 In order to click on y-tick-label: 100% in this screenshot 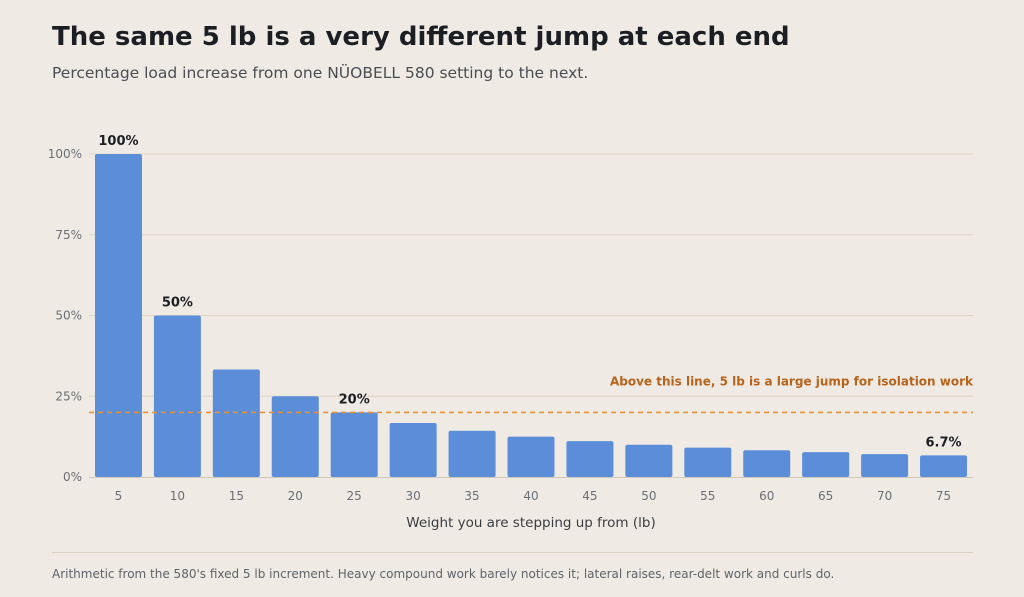, I will do `click(65, 154)`.